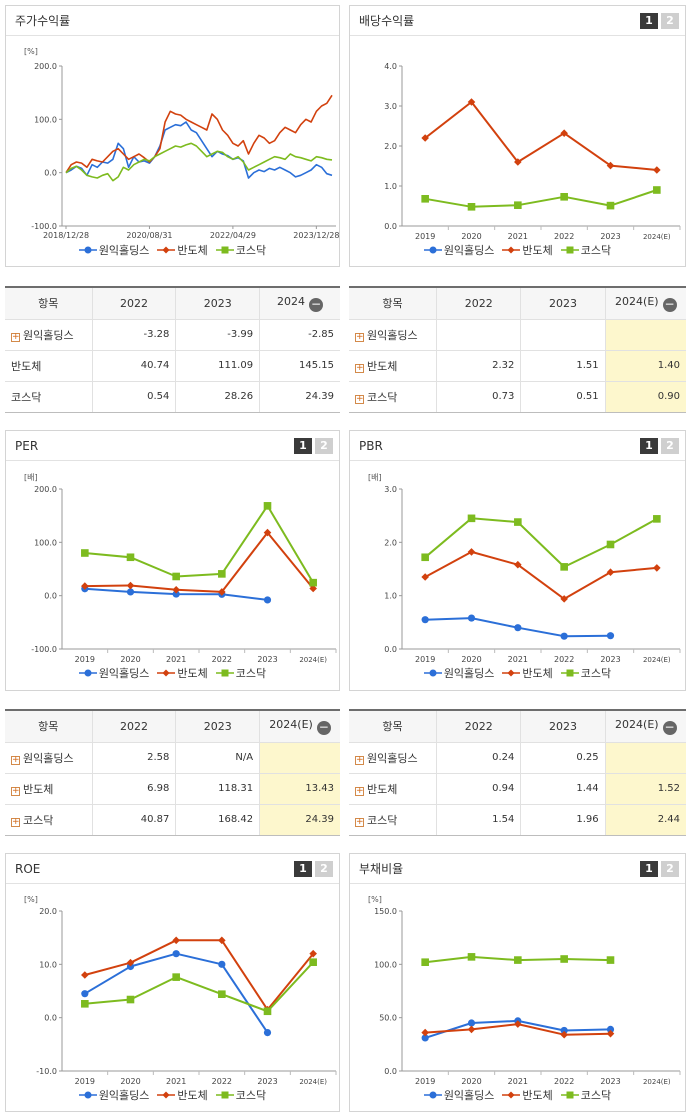 The width and height of the screenshot is (691, 1115). Describe the element at coordinates (478, 789) in the screenshot. I see `table-cell: 0.94` at that location.